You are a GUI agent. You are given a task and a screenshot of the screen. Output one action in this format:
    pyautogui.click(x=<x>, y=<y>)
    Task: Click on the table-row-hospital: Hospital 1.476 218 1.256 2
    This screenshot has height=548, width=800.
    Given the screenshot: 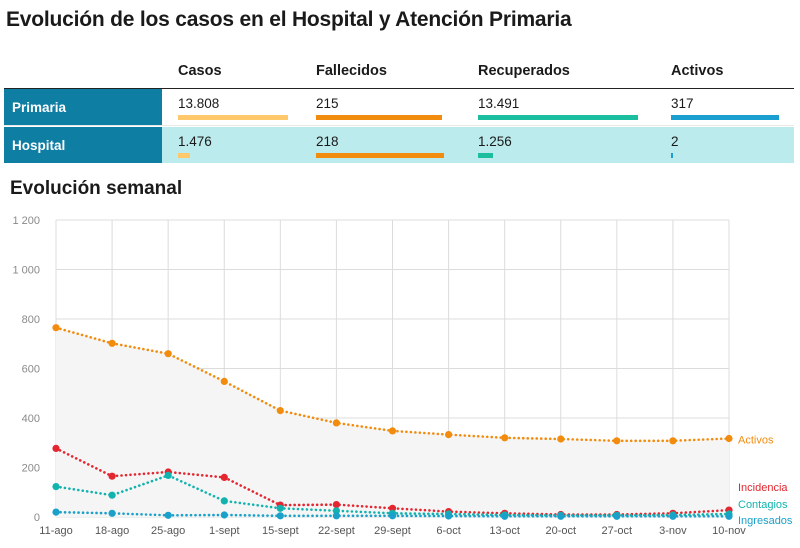 What is the action you would take?
    pyautogui.click(x=399, y=145)
    